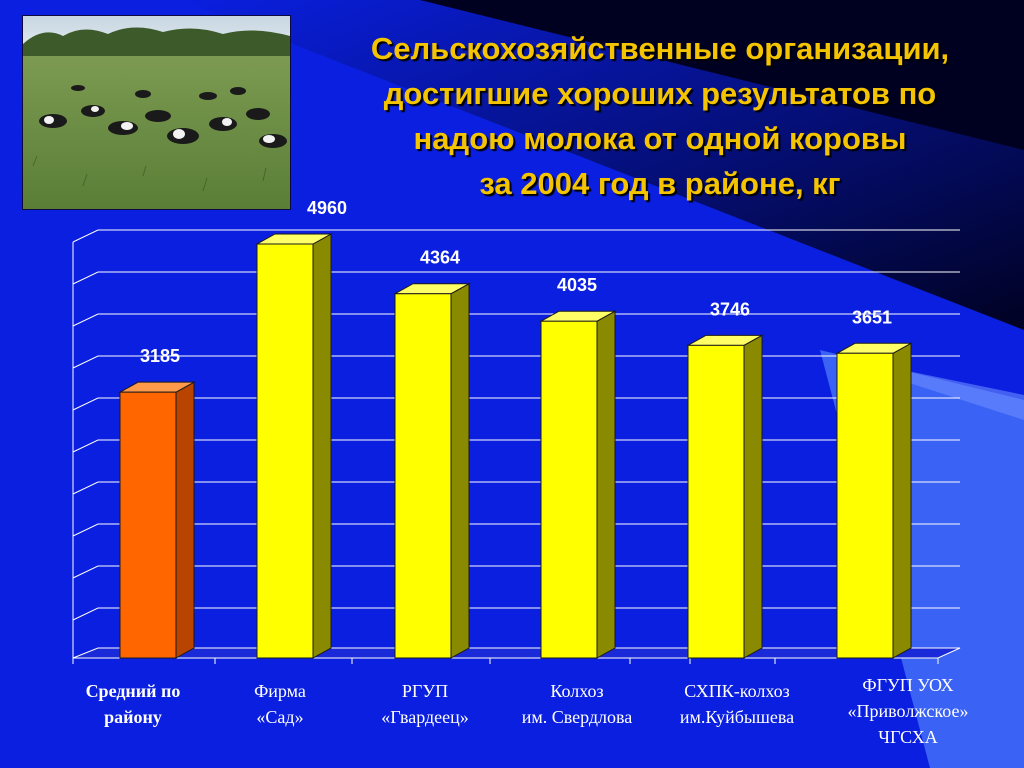  What do you see at coordinates (133, 717) in the screenshot?
I see `category-label-line: району` at bounding box center [133, 717].